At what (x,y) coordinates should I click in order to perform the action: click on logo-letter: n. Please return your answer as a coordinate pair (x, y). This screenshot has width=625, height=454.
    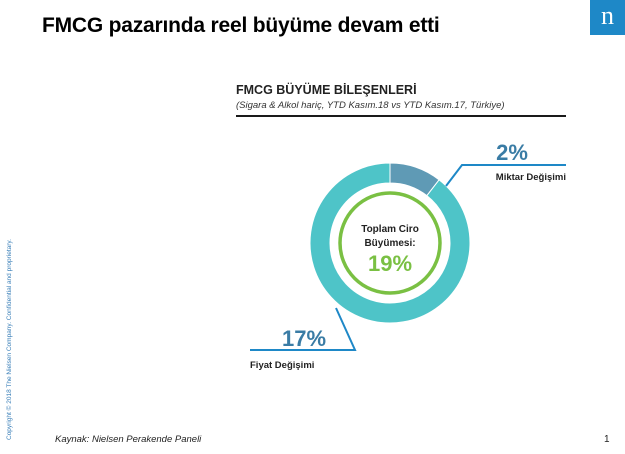
    Looking at the image, I should click on (607, 15).